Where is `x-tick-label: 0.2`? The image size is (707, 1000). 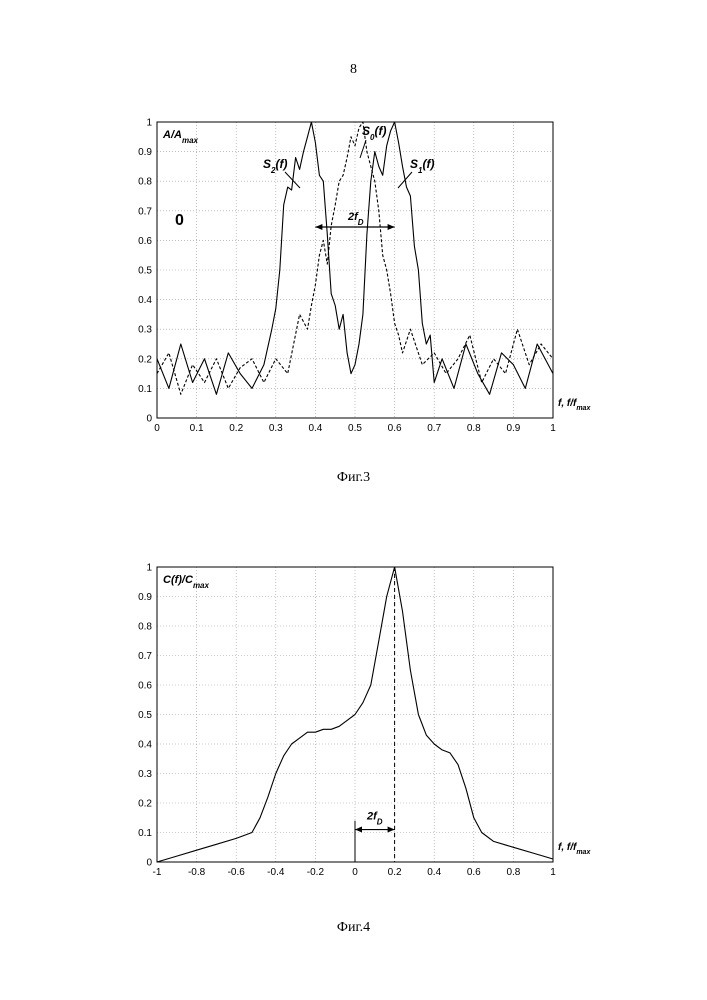
x-tick-label: 0.2 is located at coordinates (395, 872).